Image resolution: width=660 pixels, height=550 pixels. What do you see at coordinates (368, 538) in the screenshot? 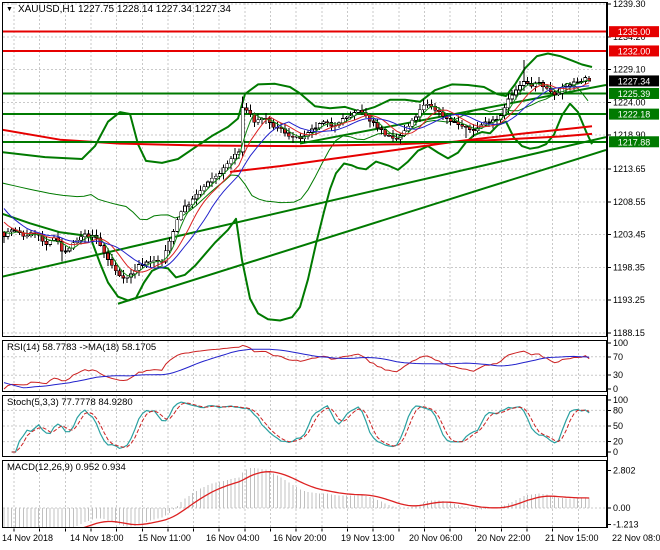
I see `time-axis-label: 19 Nov 13:00` at bounding box center [368, 538].